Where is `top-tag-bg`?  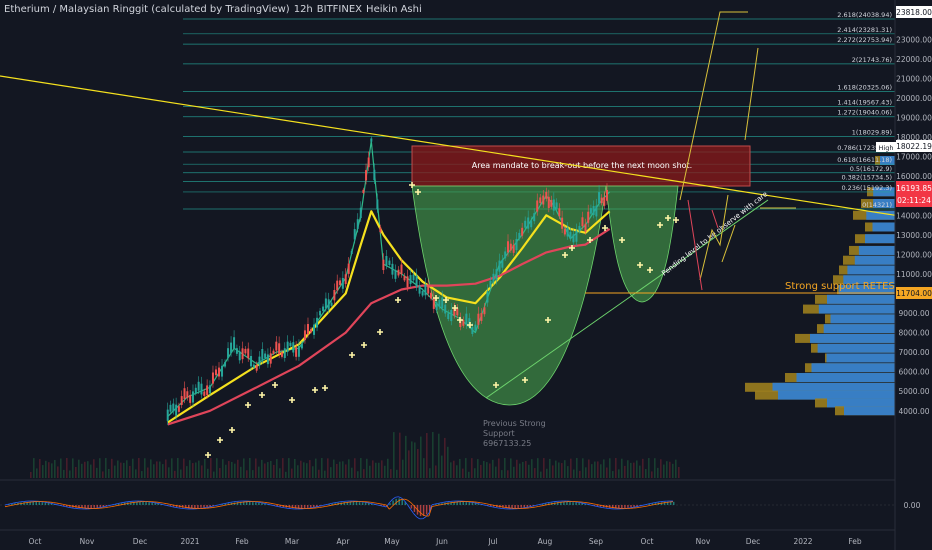 top-tag-bg is located at coordinates (914, 12).